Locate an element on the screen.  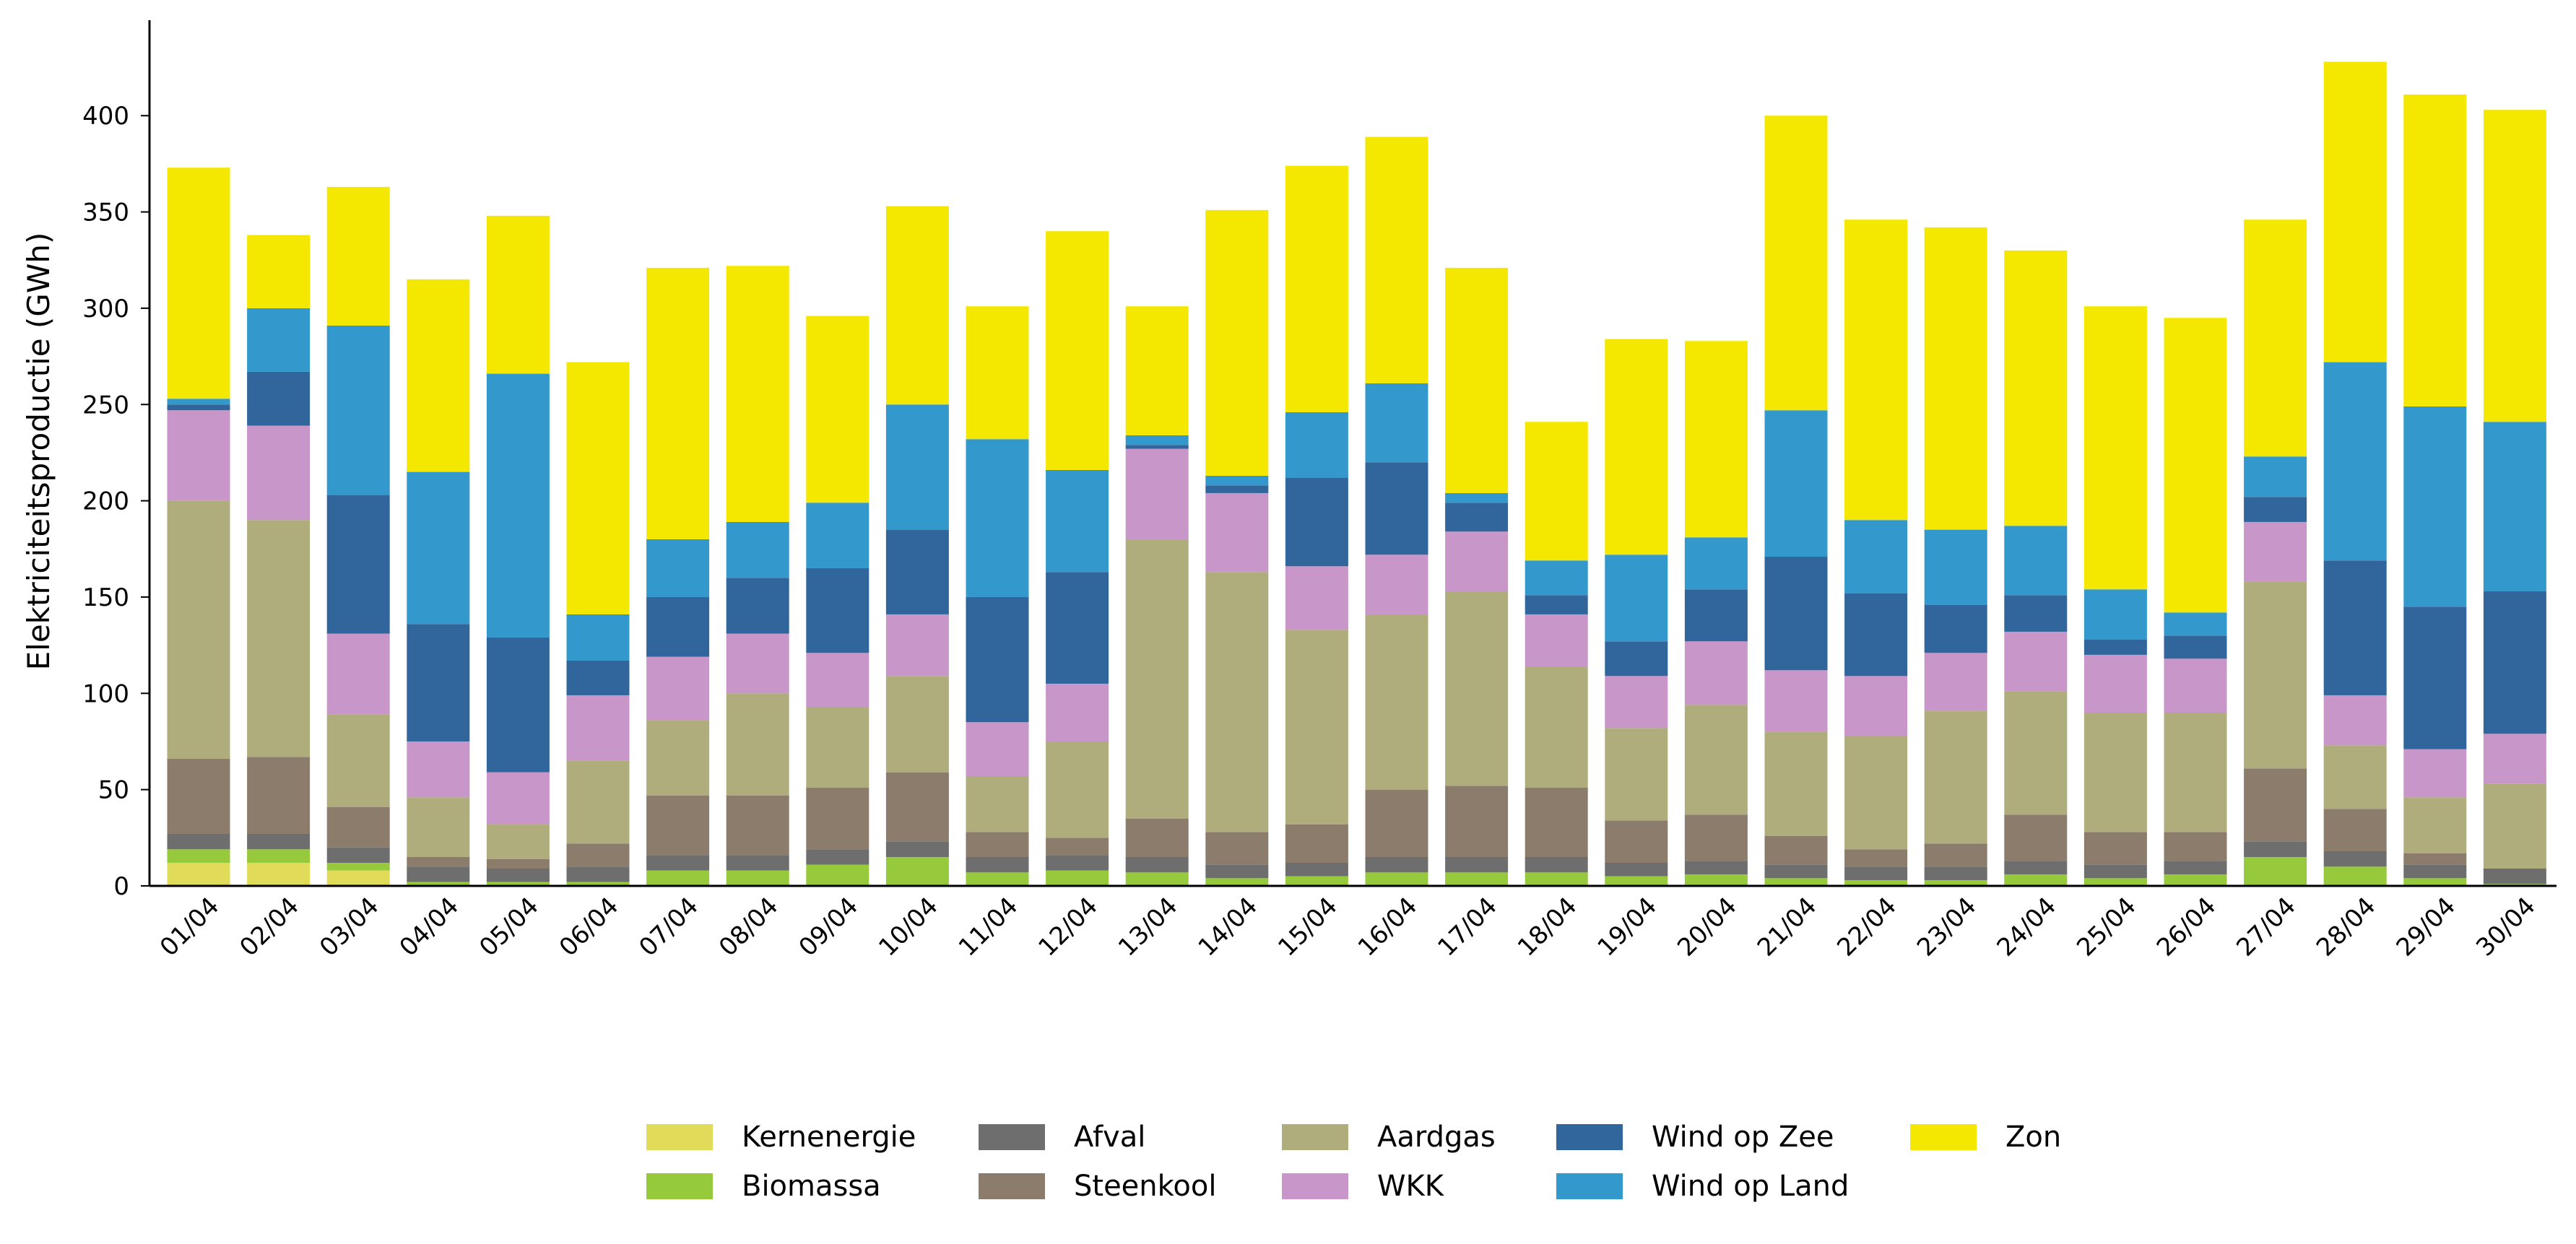
x-tick-label: 23/04 is located at coordinates (1947, 927).